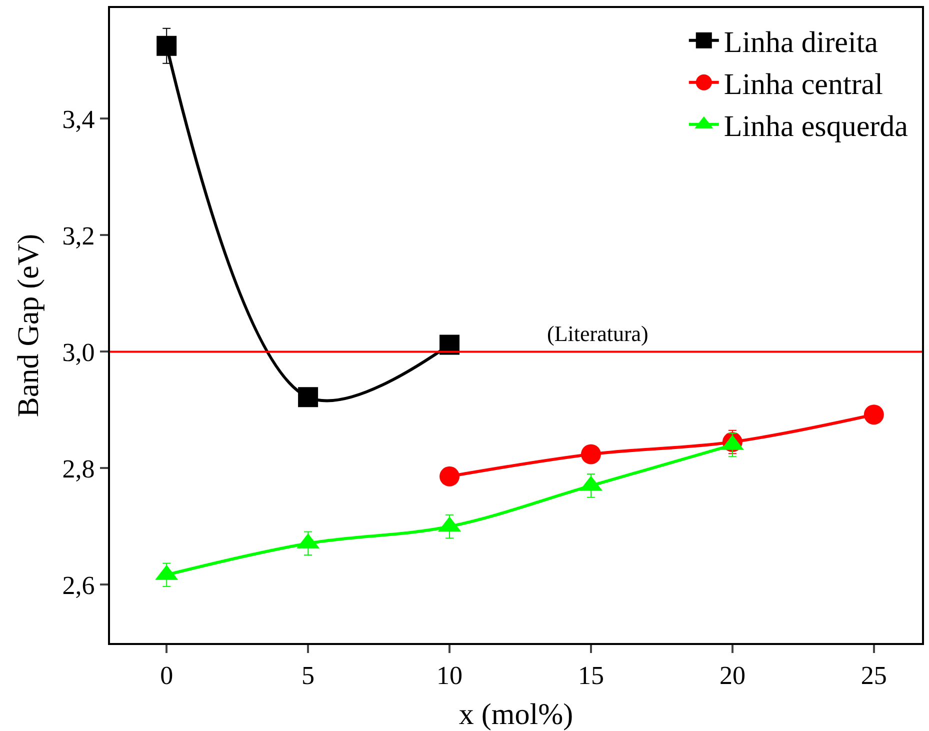  What do you see at coordinates (732, 675) in the screenshot?
I see `x-tick-label: 20` at bounding box center [732, 675].